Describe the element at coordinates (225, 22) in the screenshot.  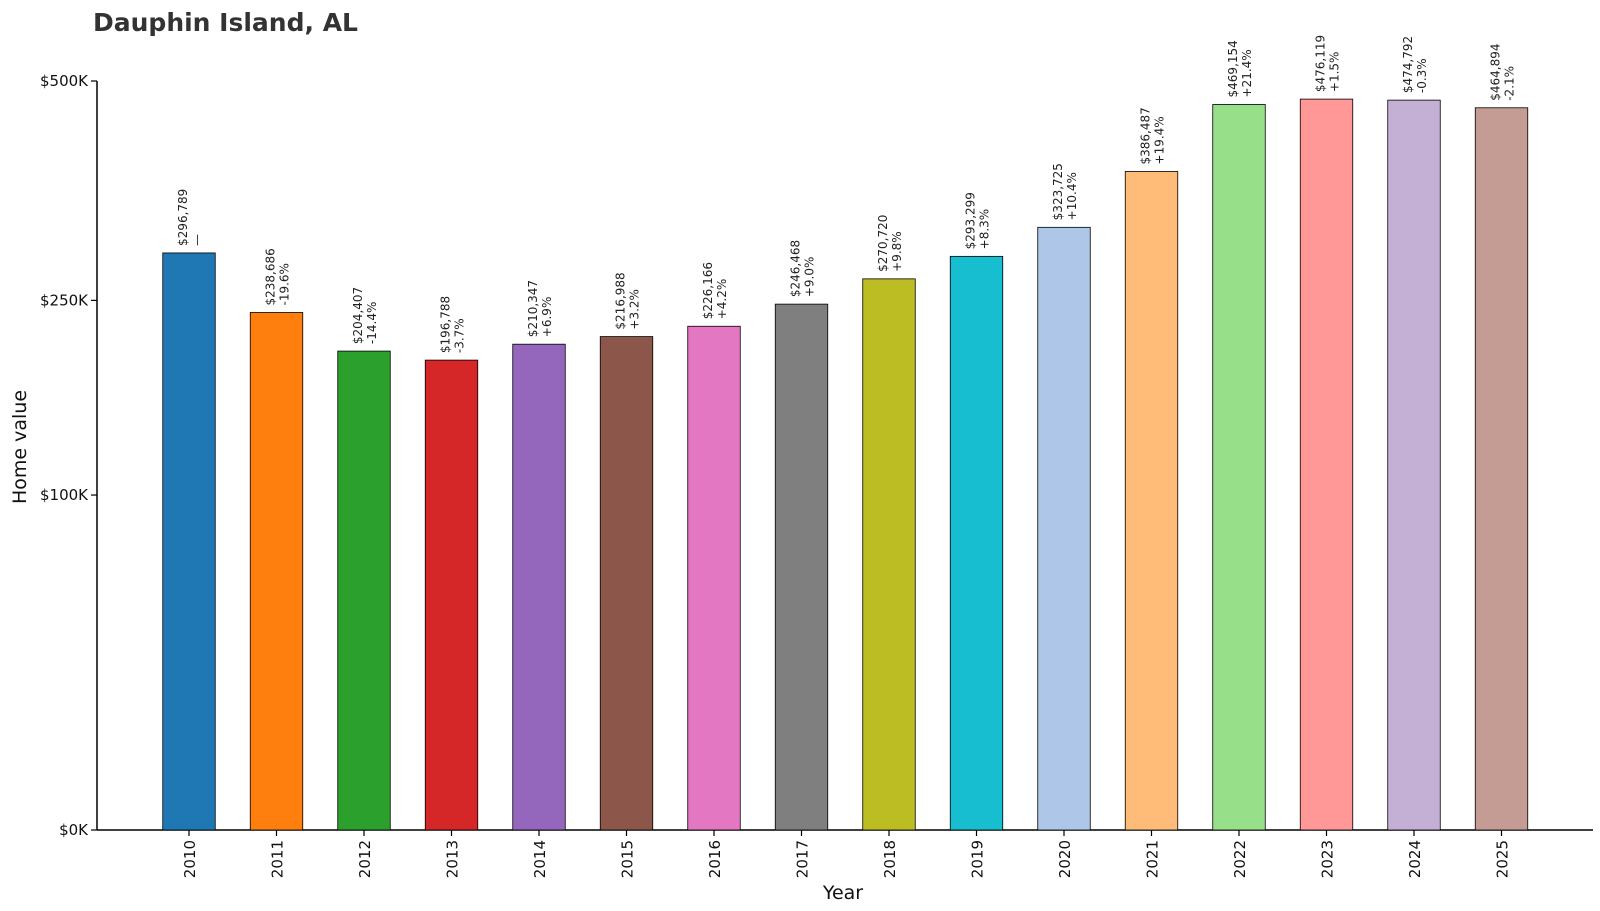
I see `chart-title: Dauphin Island, AL` at that location.